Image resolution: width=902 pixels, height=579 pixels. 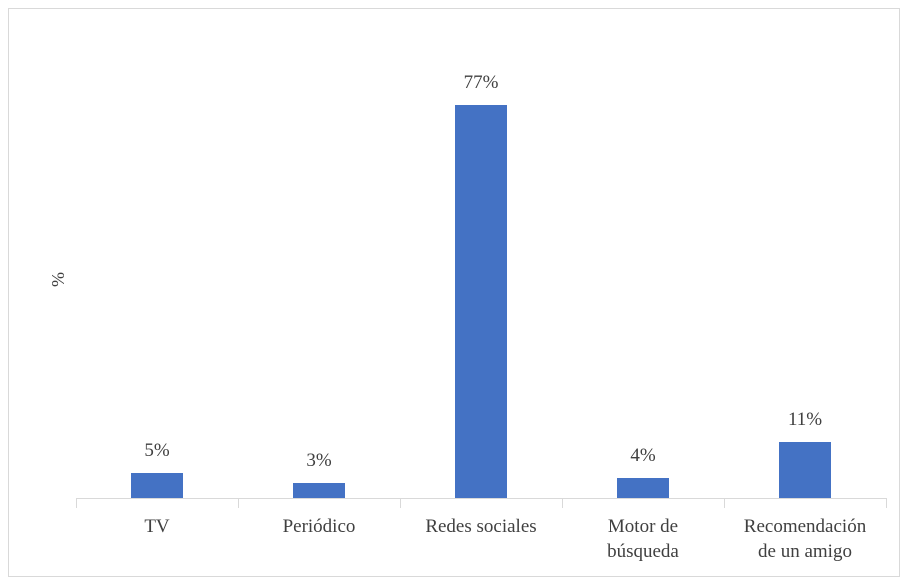 What do you see at coordinates (481, 498) in the screenshot?
I see `x-axis` at bounding box center [481, 498].